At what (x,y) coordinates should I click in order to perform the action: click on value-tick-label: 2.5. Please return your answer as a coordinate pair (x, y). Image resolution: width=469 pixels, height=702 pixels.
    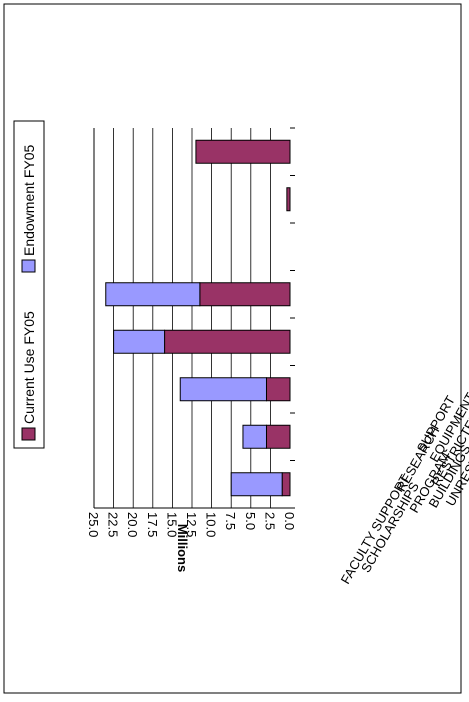
    Looking at the image, I should click on (269, 521).